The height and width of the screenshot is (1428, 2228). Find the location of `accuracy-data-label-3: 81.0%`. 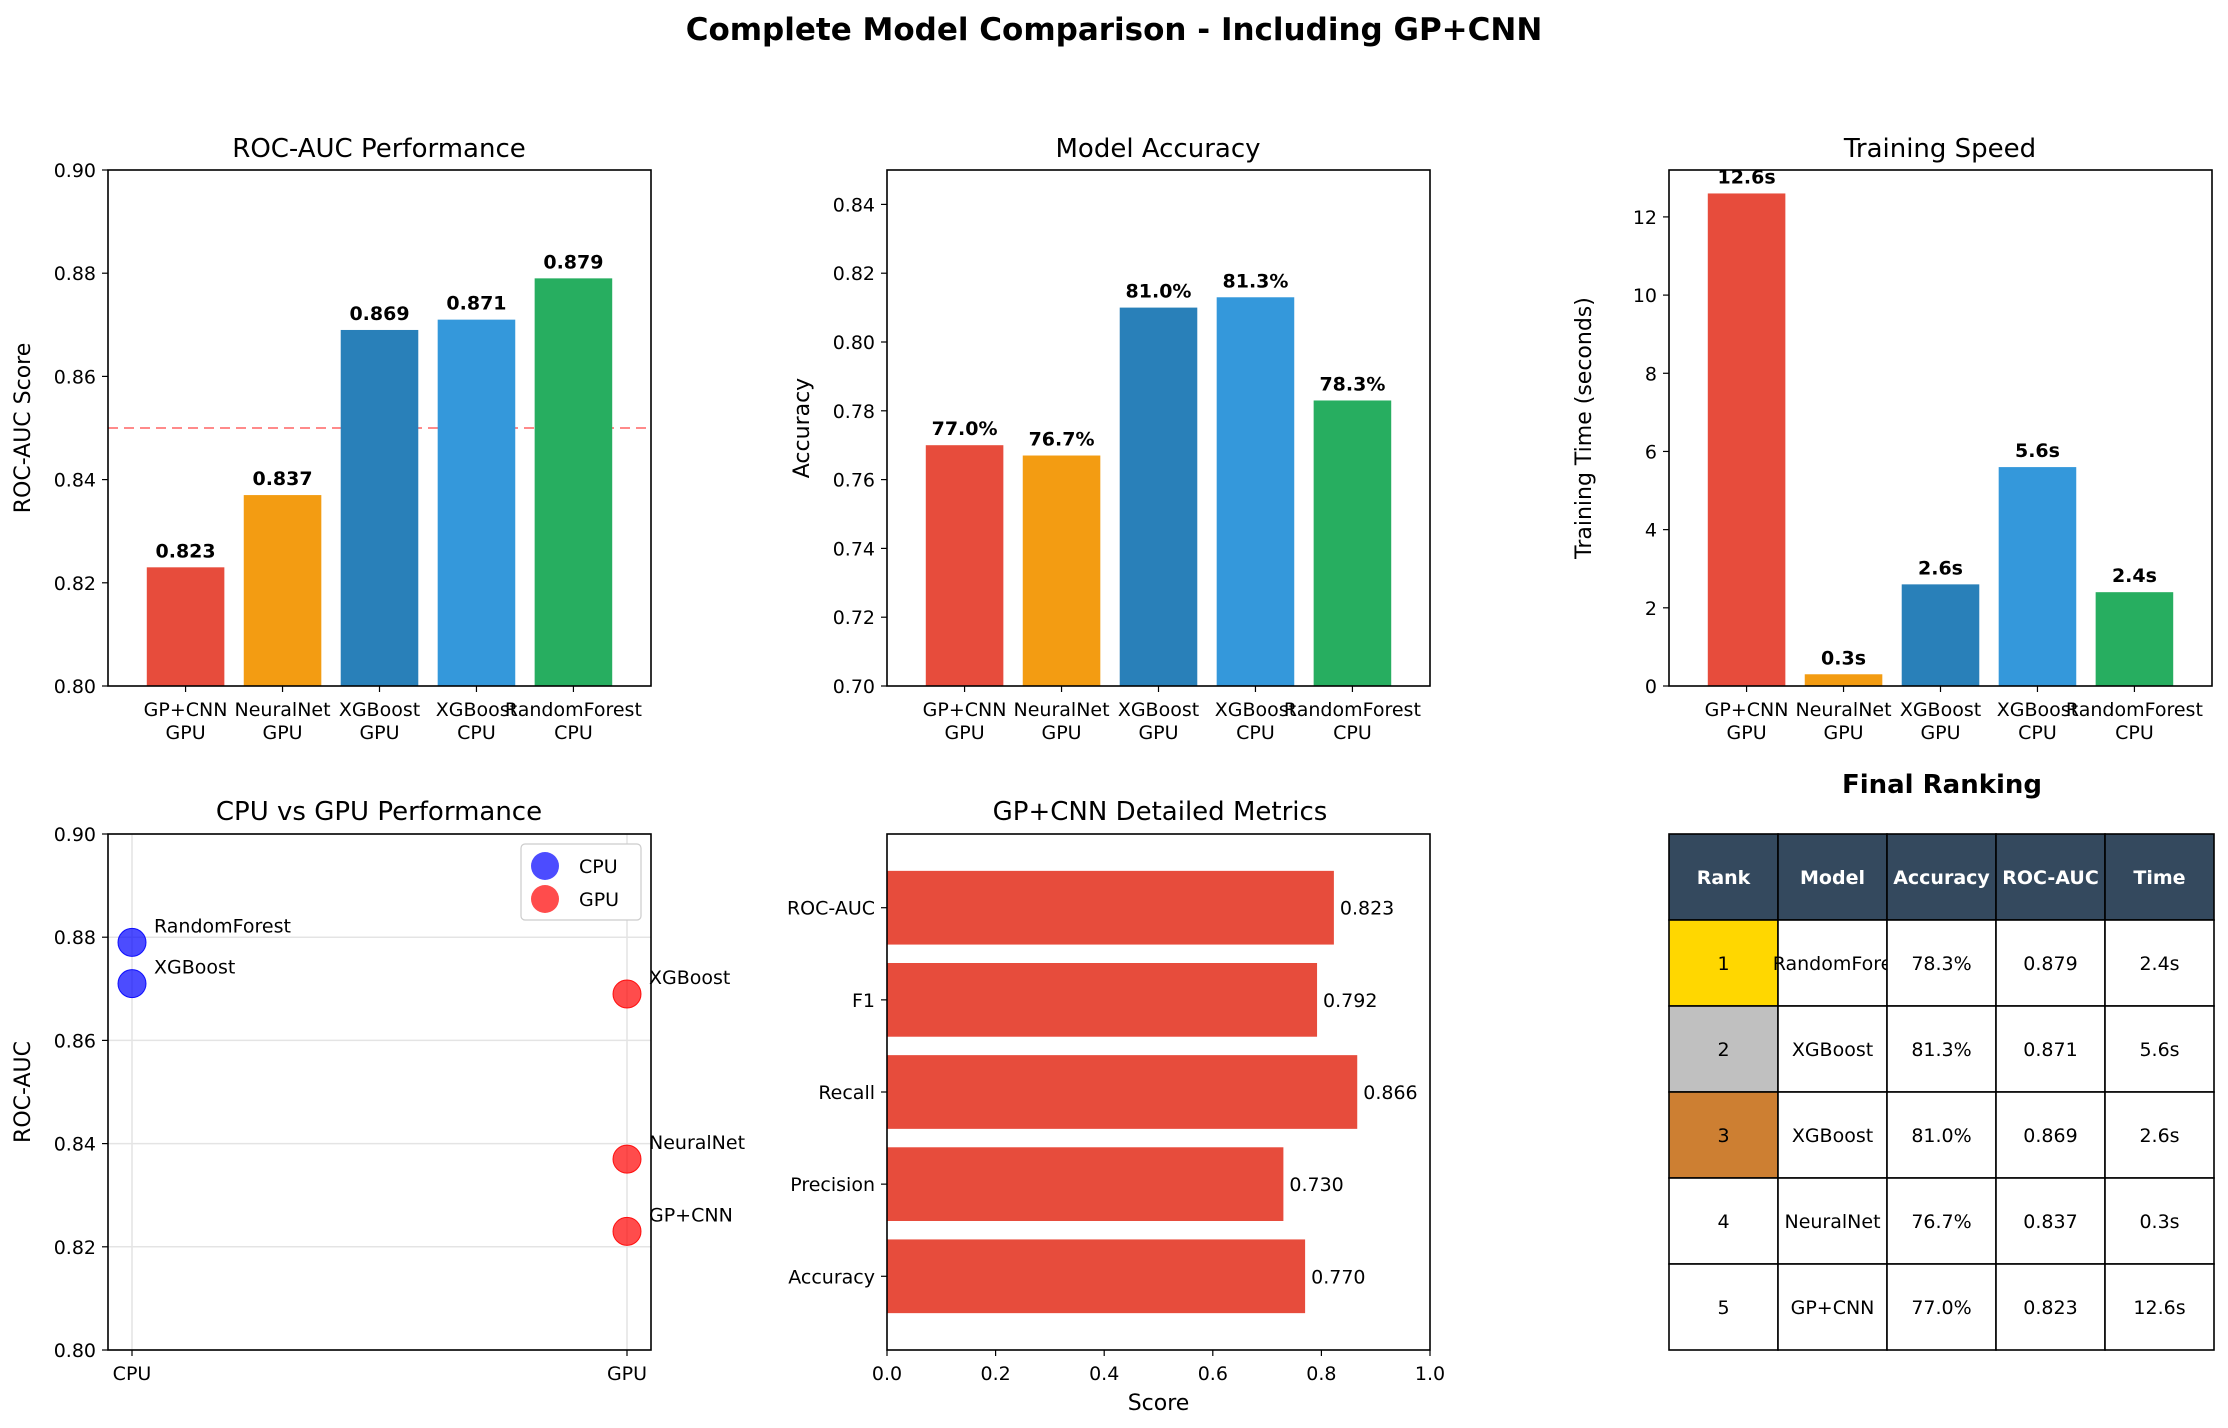

accuracy-data-label-3: 81.0% is located at coordinates (1159, 292).